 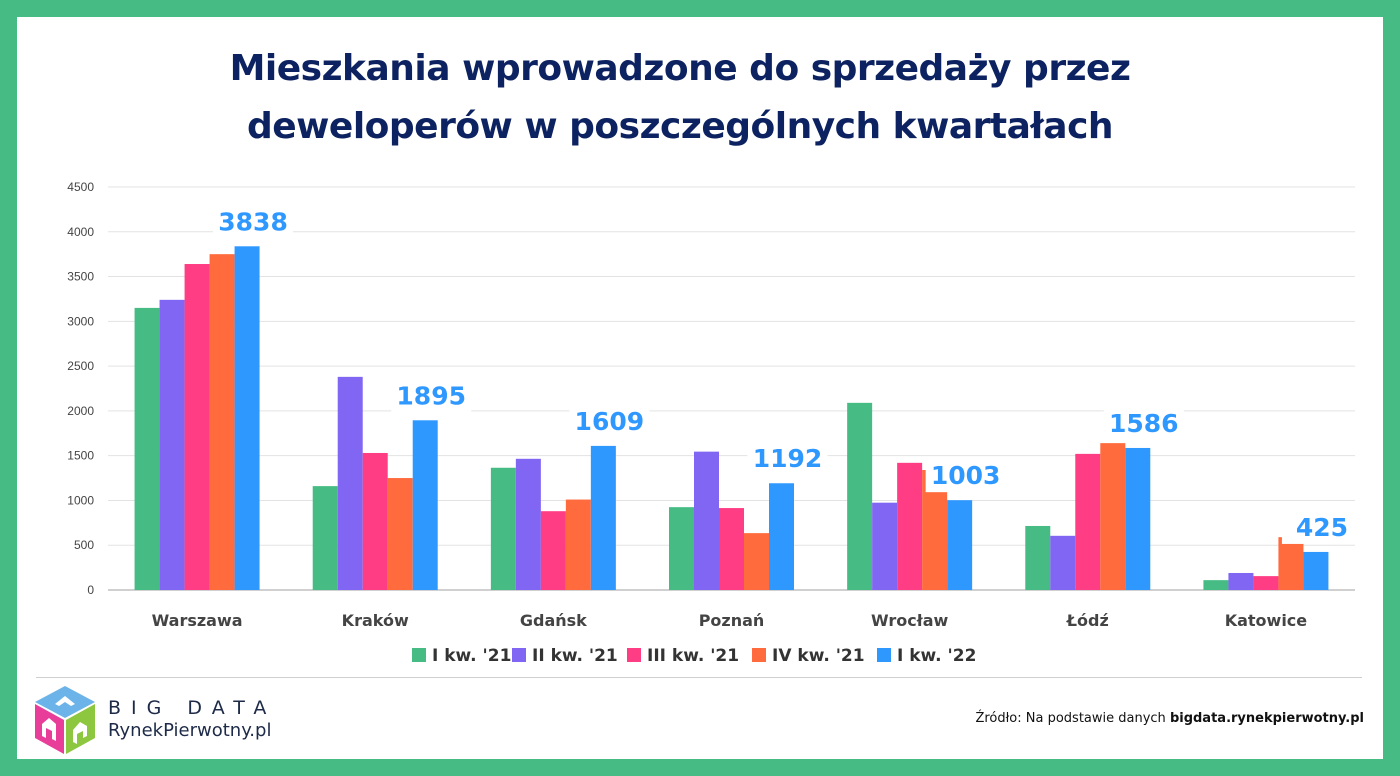 I want to click on divider, so click(x=699, y=677).